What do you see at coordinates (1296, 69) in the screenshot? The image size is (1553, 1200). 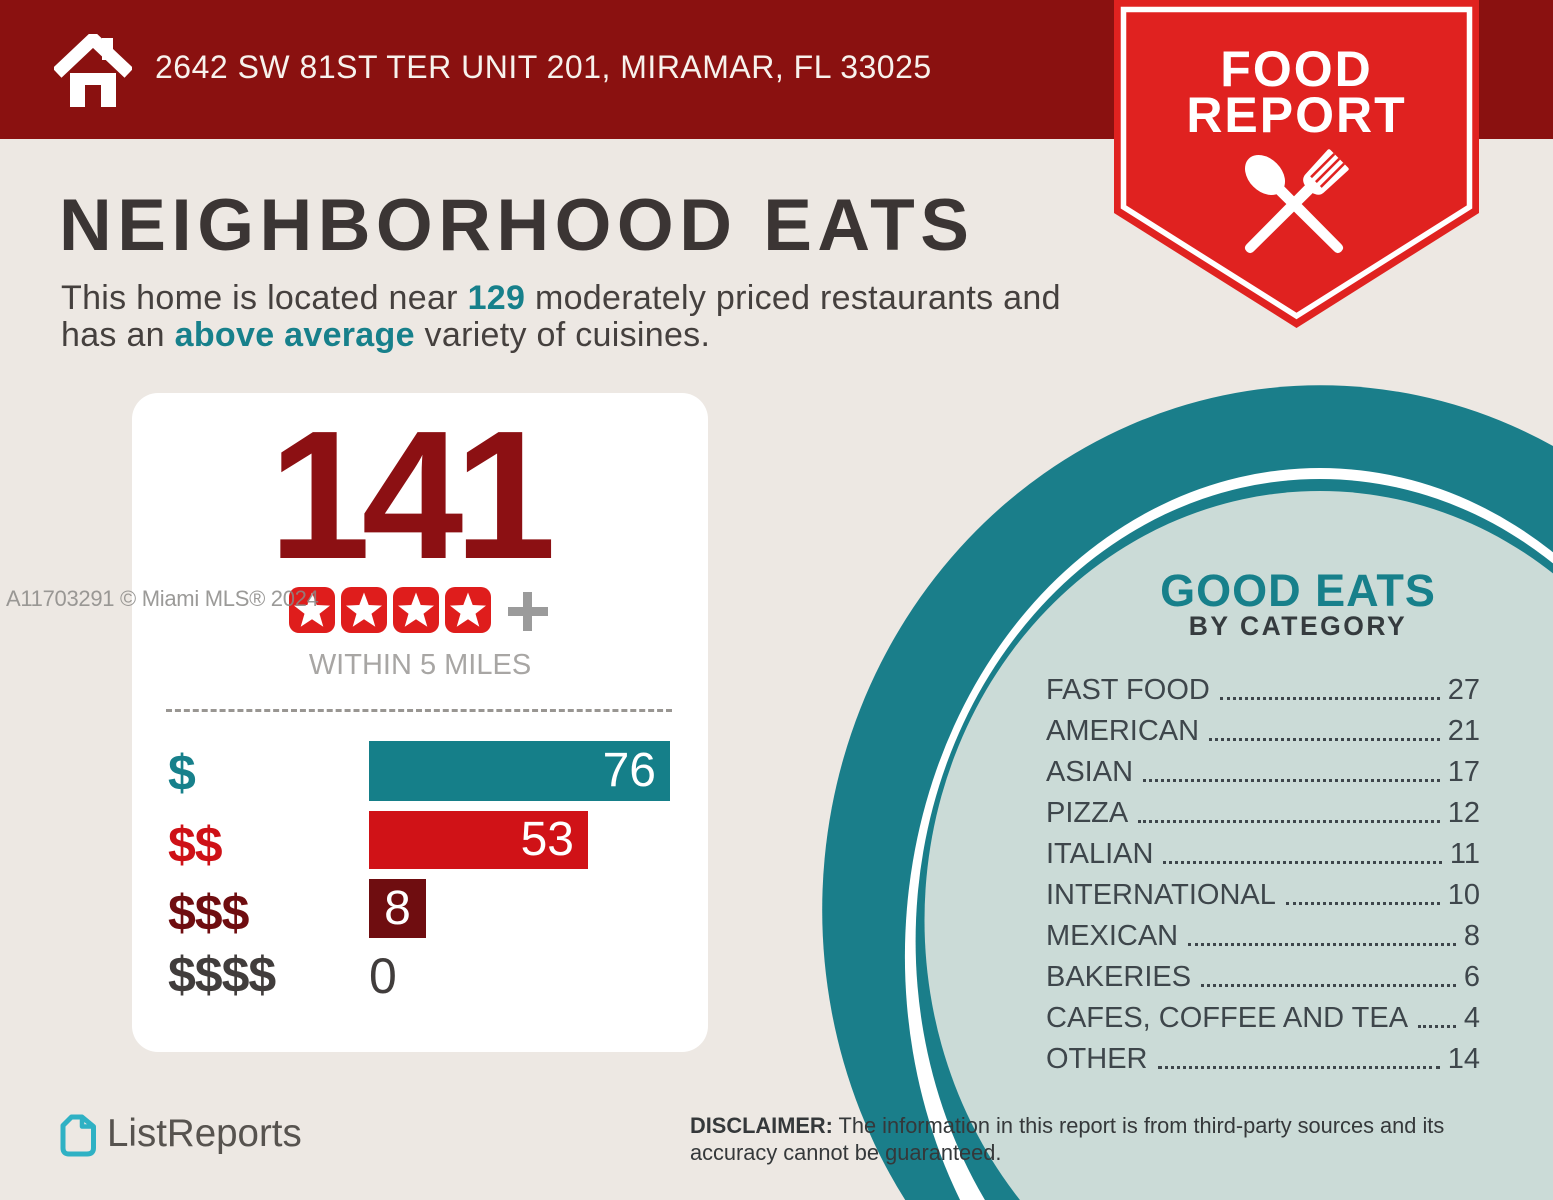 I see `svg-text: FOOD` at bounding box center [1296, 69].